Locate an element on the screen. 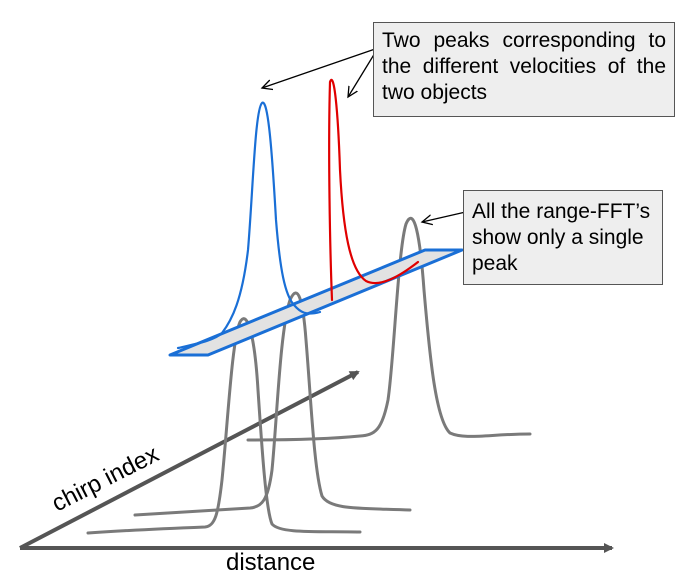  pointer-arrow-blue-peak is located at coordinates (320, 67).